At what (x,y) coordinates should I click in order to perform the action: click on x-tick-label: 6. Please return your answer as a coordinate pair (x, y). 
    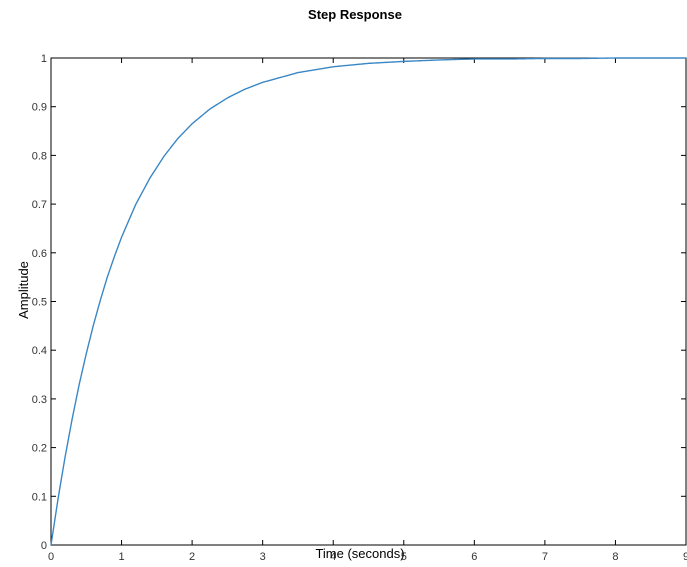
    Looking at the image, I should click on (474, 557).